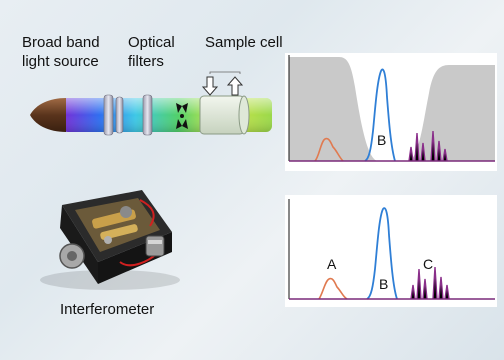 This screenshot has width=504, height=360. What do you see at coordinates (329, 149) in the screenshot?
I see `top-peak-a-line` at bounding box center [329, 149].